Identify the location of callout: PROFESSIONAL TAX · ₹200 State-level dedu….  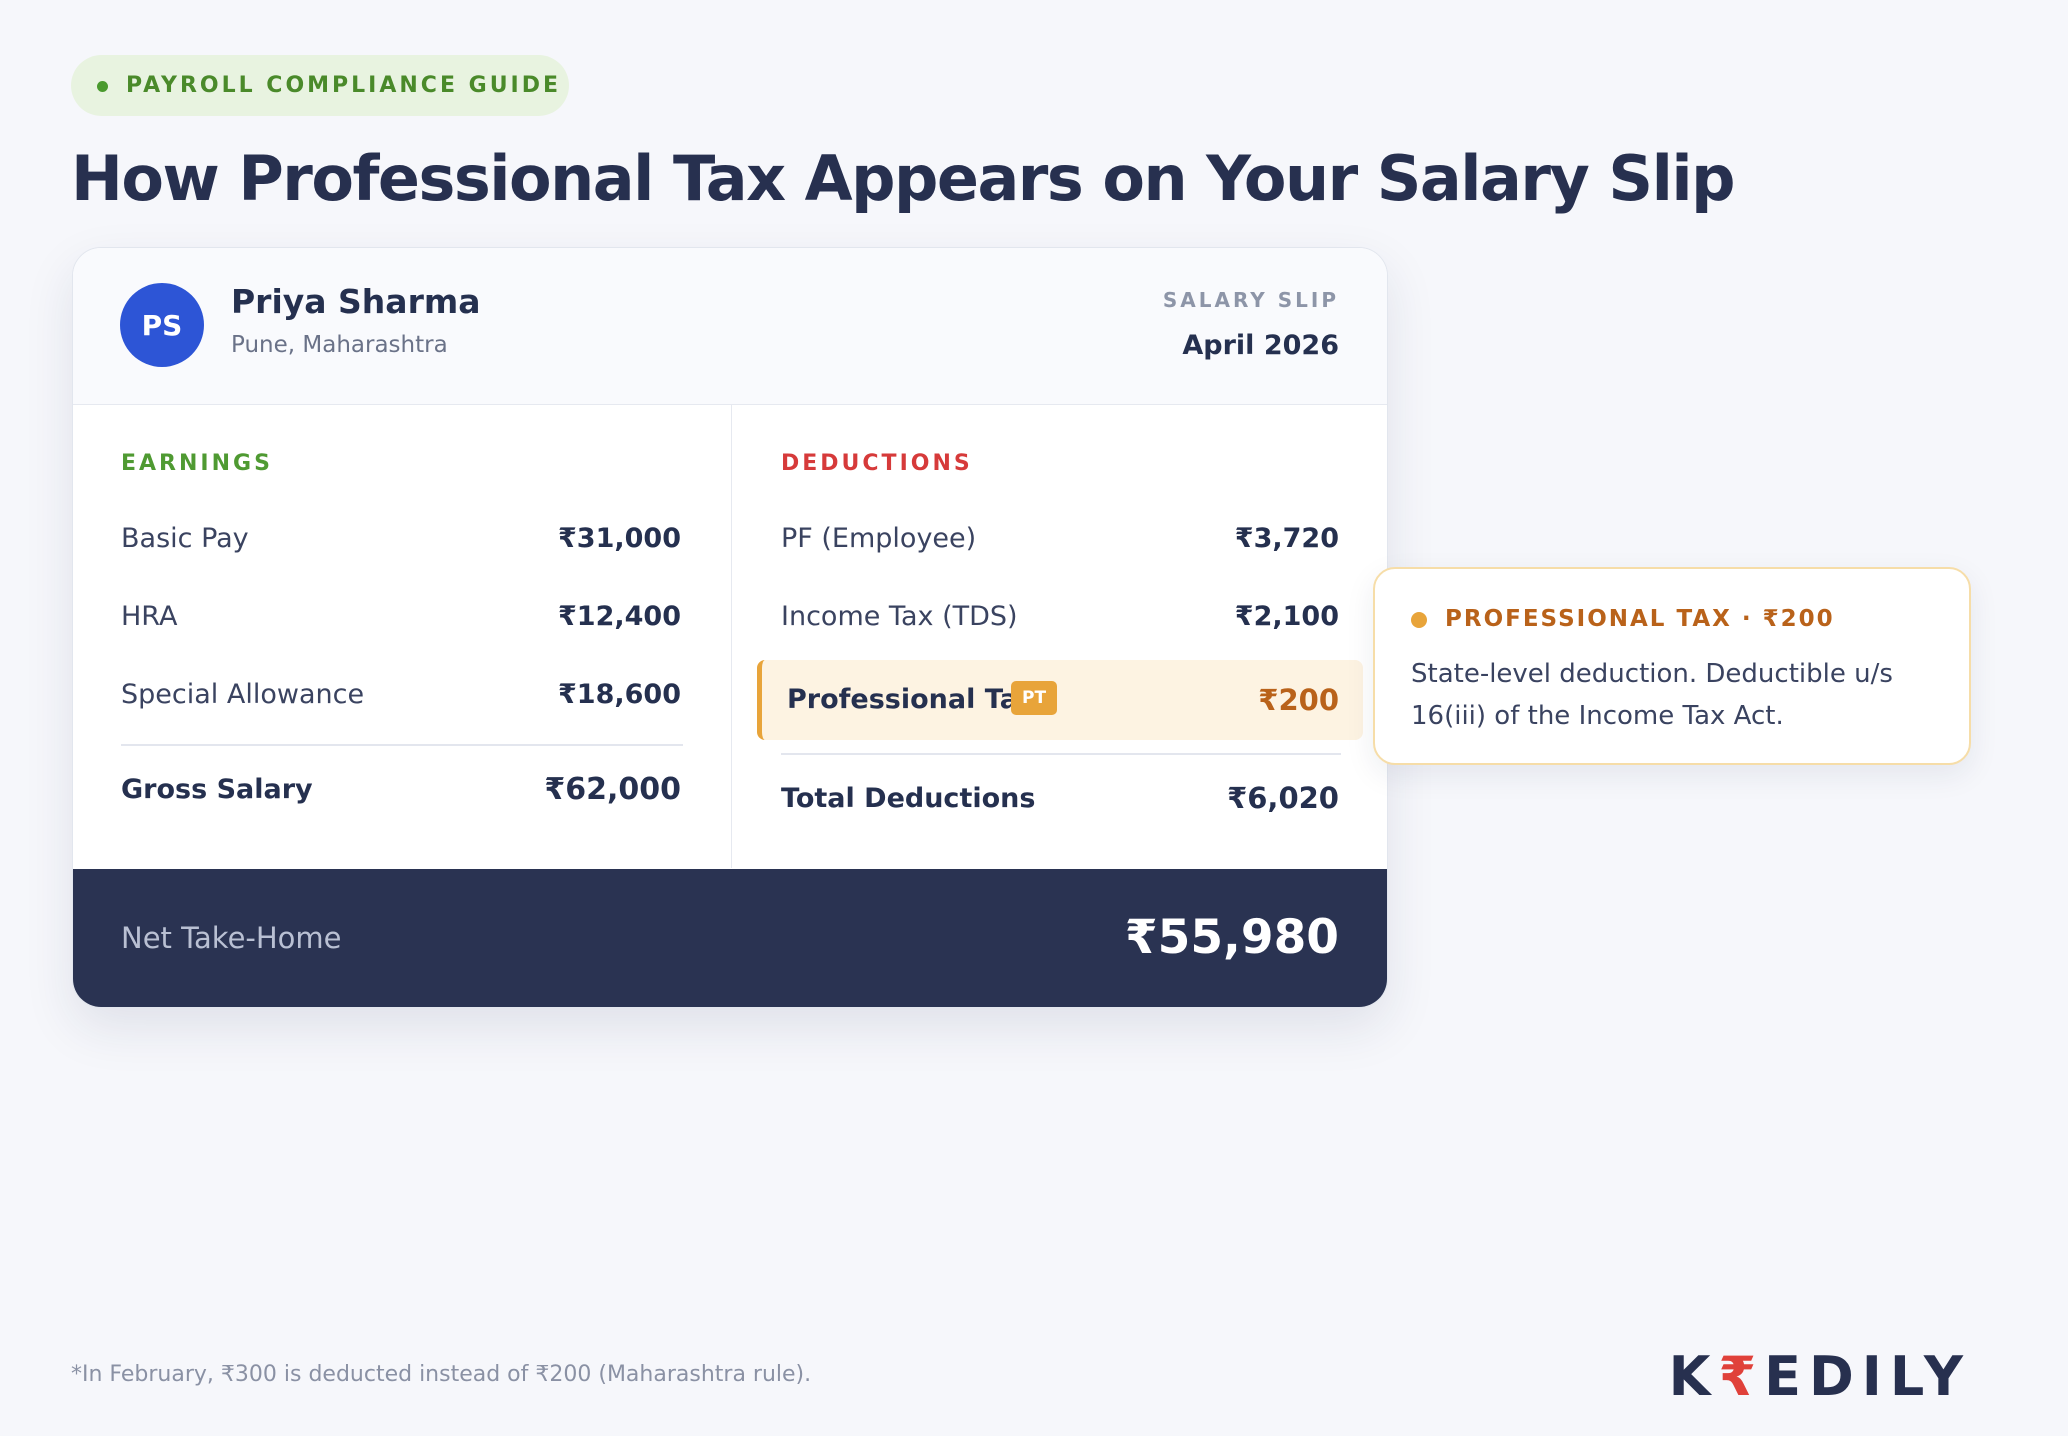
(1672, 666).